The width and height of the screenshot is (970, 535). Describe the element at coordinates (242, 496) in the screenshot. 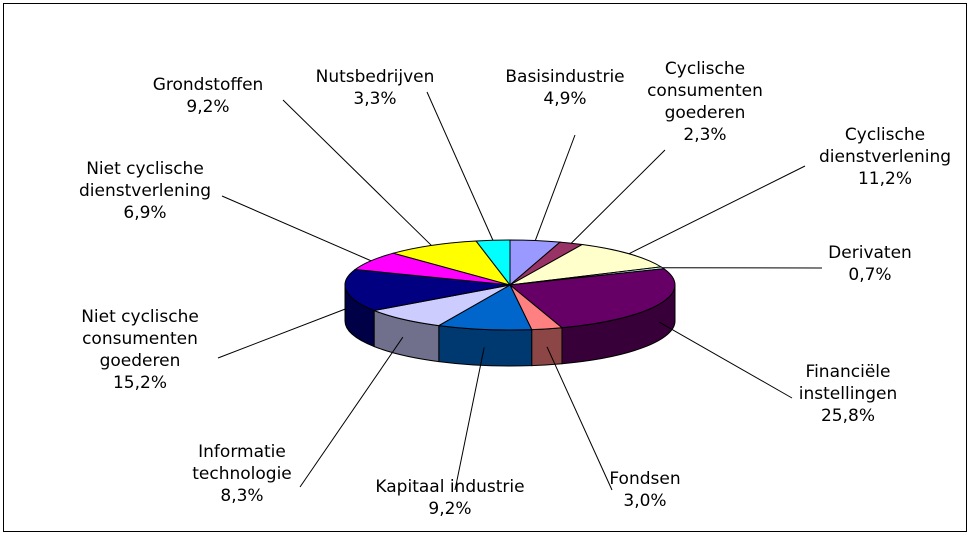

I see `value-label: 8,3%` at that location.